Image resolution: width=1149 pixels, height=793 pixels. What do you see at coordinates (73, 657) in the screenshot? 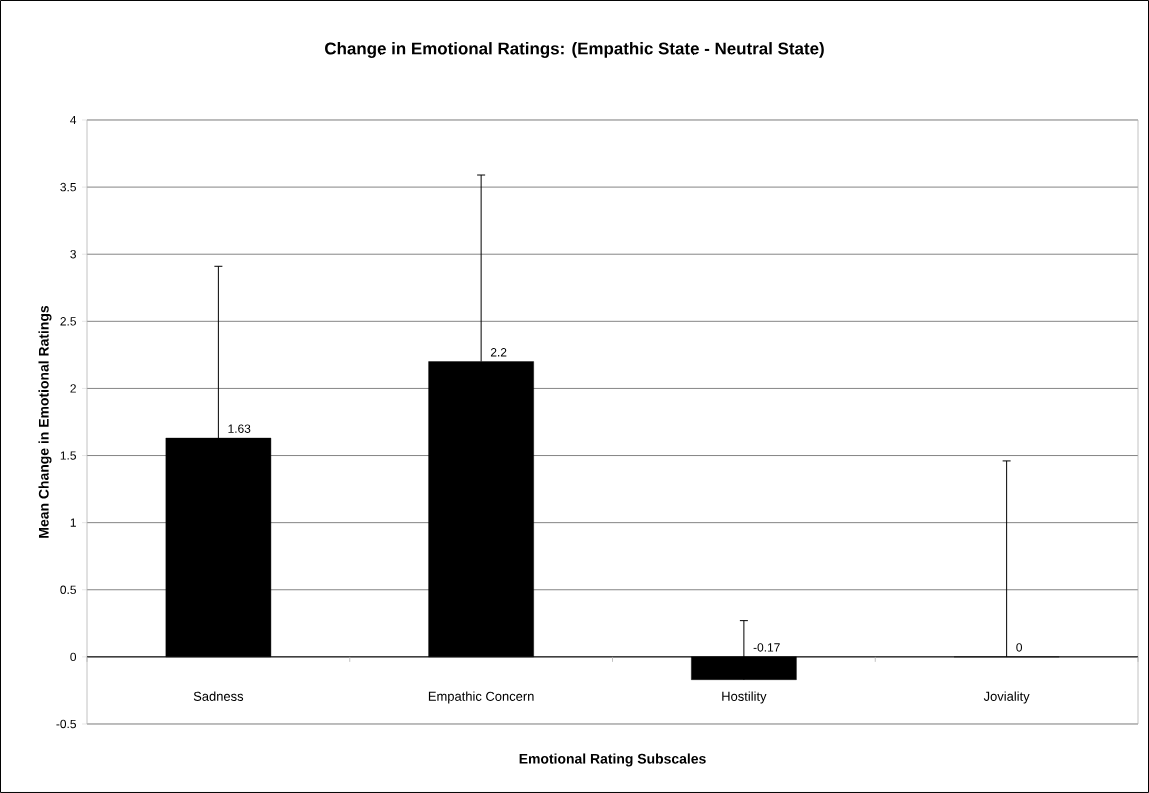
I see `y-tick-label: 0` at bounding box center [73, 657].